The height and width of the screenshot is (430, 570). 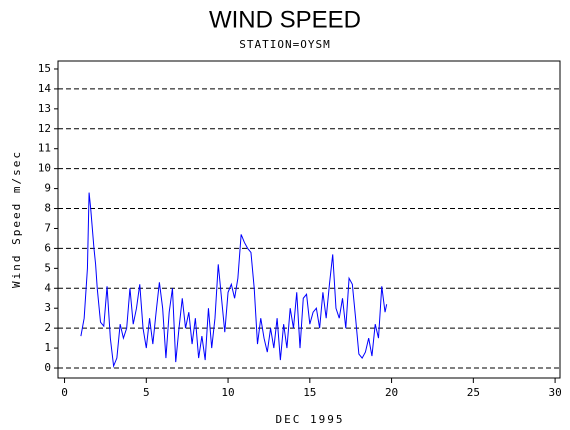 What do you see at coordinates (554, 392) in the screenshot?
I see `x-tick-label: 30` at bounding box center [554, 392].